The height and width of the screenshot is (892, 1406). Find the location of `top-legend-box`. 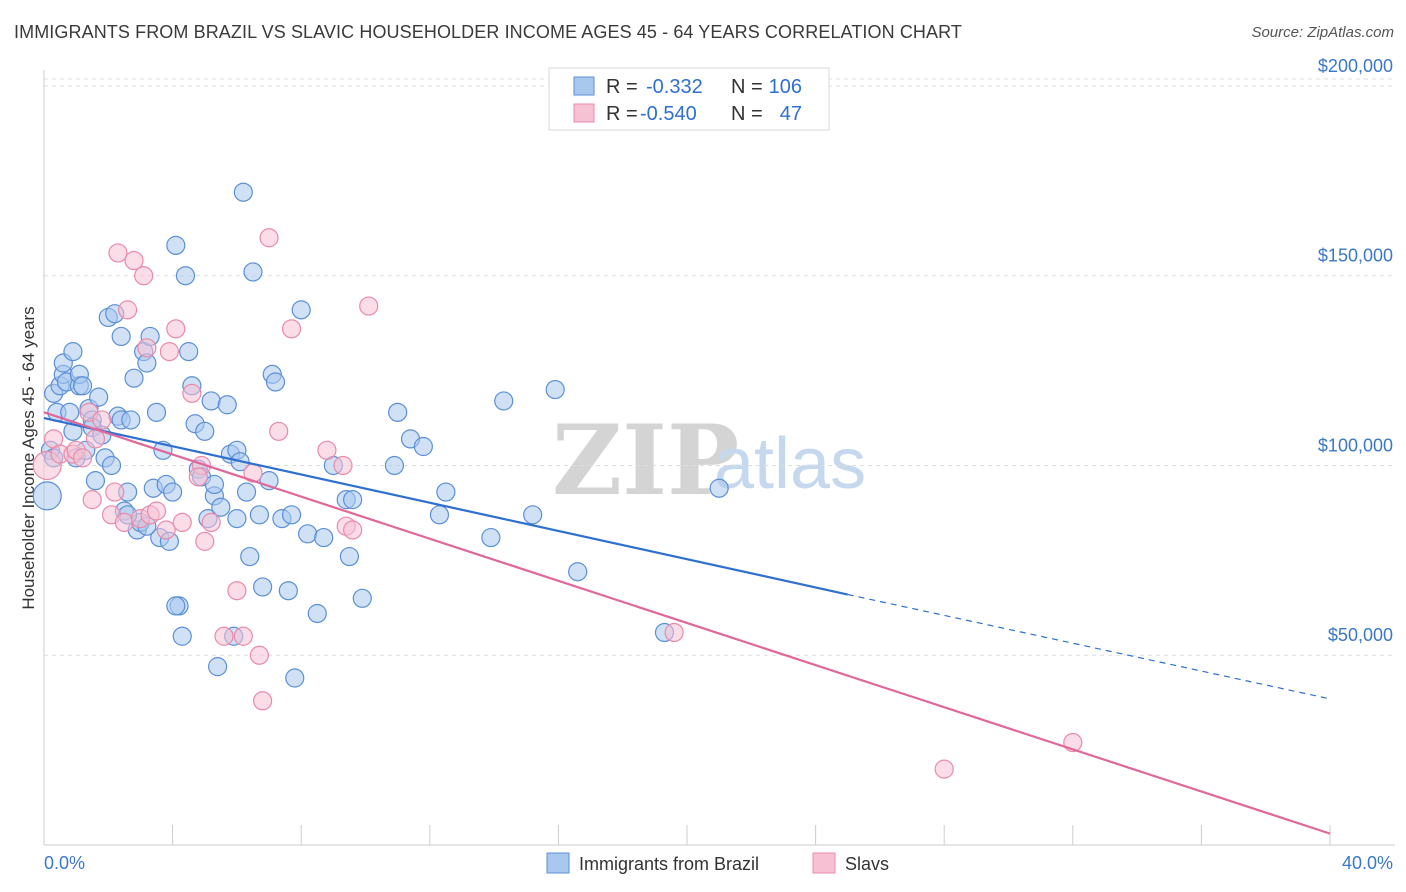

top-legend-box is located at coordinates (689, 99).